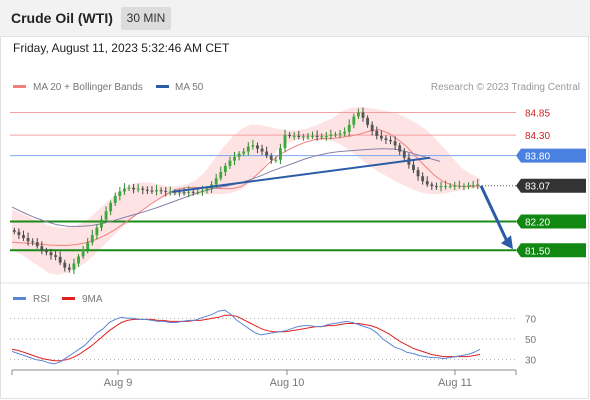 This screenshot has height=400, width=590. What do you see at coordinates (537, 223) in the screenshot?
I see `level-badge-text: 82.20` at bounding box center [537, 223].